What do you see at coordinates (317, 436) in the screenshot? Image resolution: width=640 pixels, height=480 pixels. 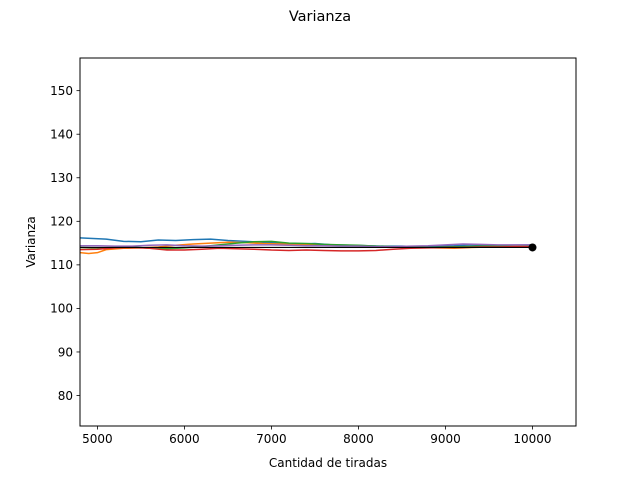 I see `x-axis: 5000 6000 7000 8000 9000 10000` at bounding box center [317, 436].